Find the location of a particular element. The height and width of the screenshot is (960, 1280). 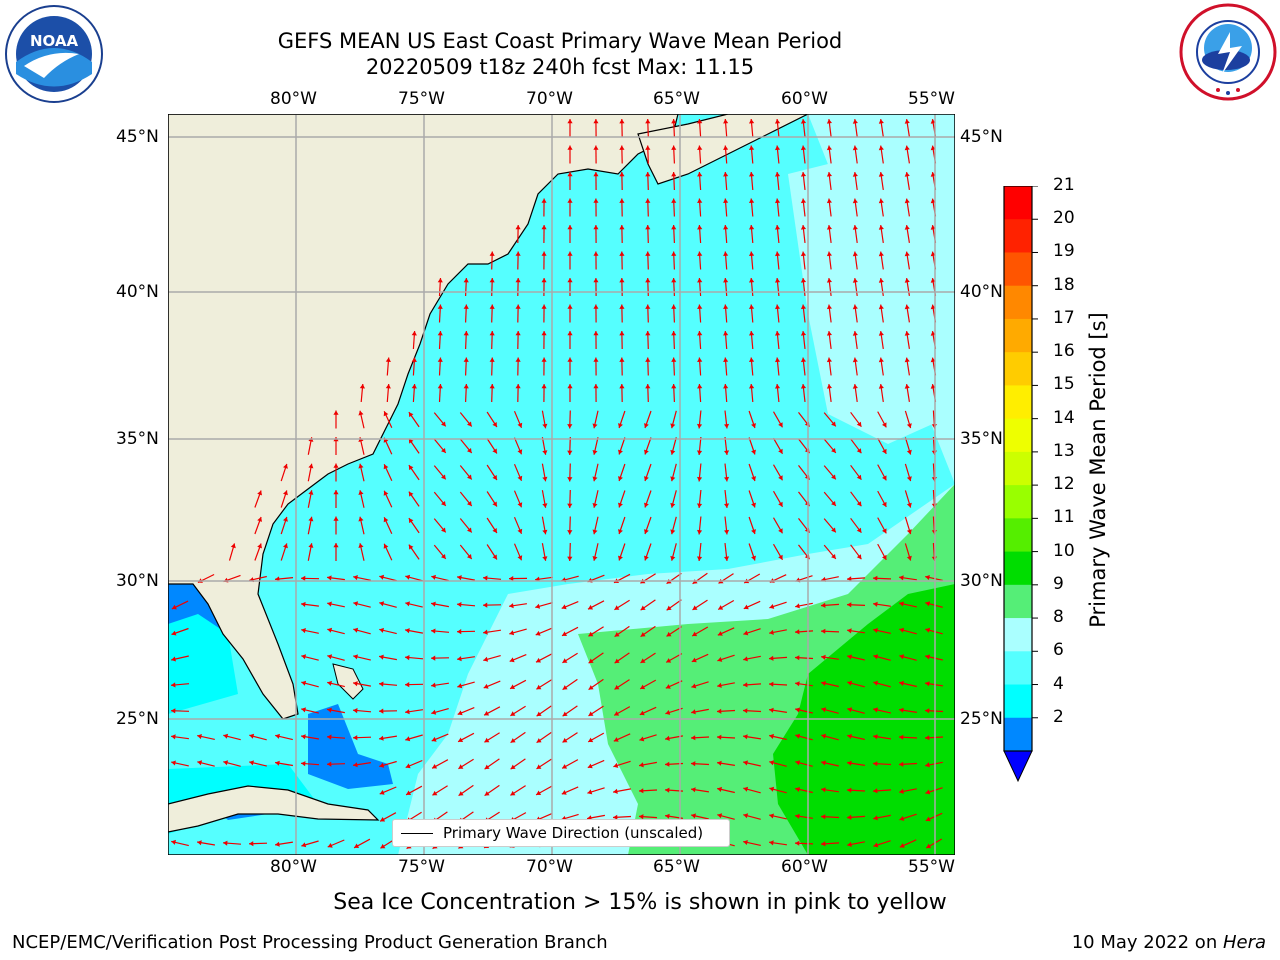

lat-label-left-35n: 35°N is located at coordinates (137, 439).